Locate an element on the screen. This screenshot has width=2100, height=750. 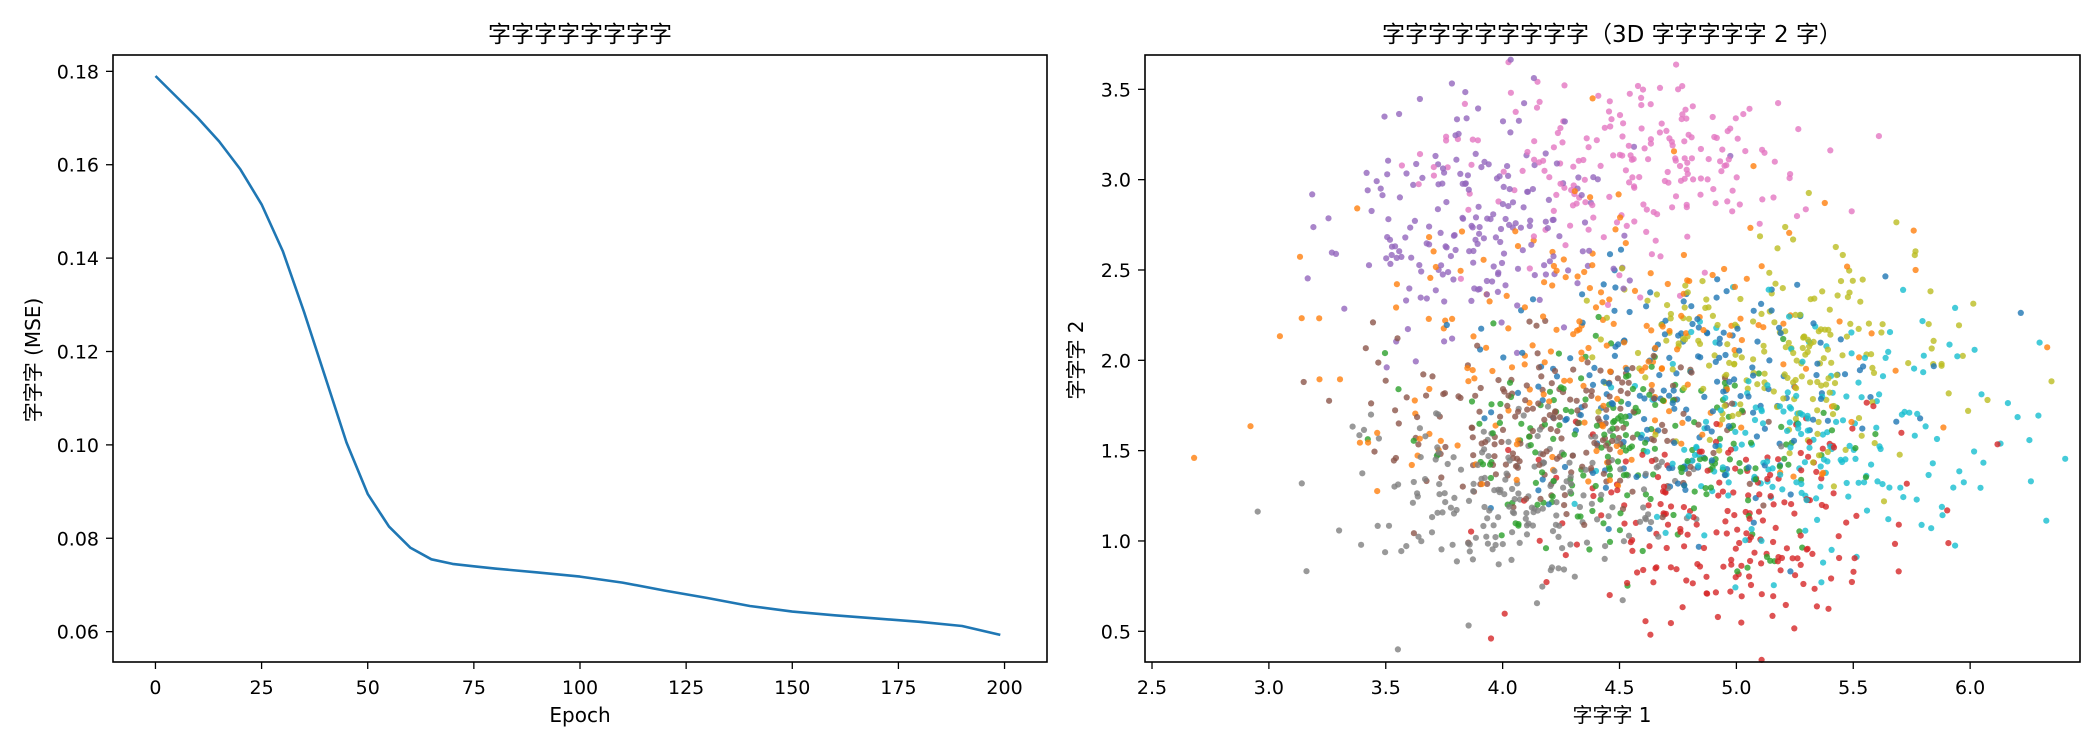
scatter-y-tick-label: 3.0 is located at coordinates (1116, 181).